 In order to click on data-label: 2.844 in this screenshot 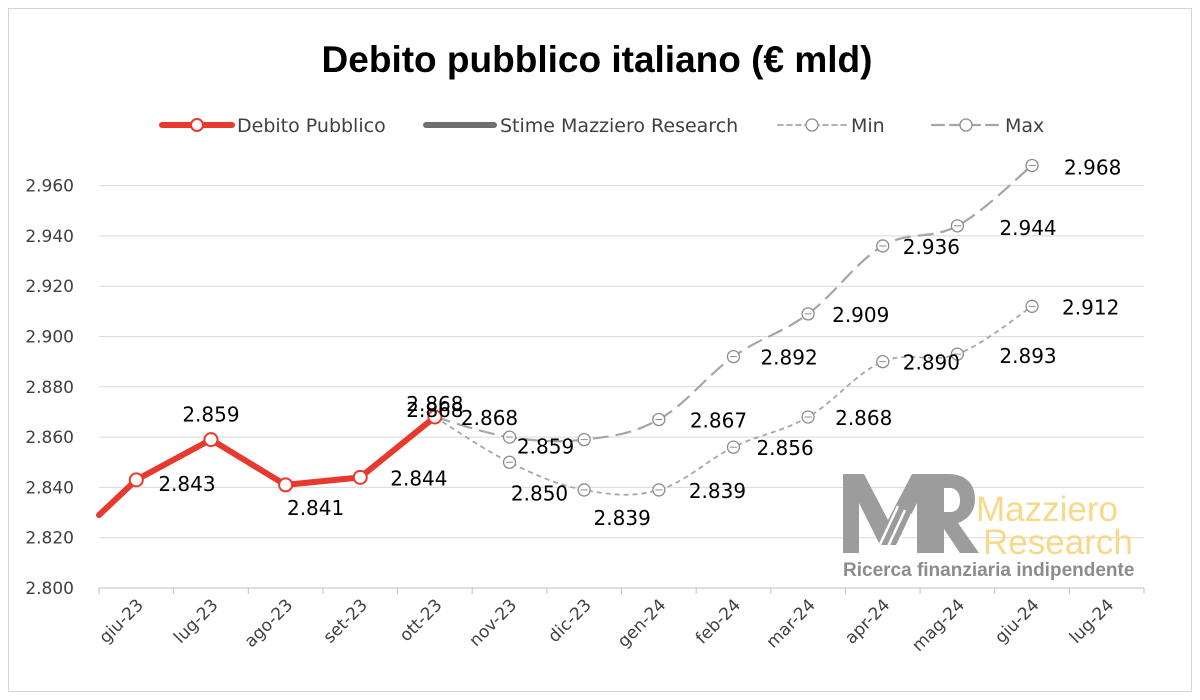, I will do `click(418, 478)`.